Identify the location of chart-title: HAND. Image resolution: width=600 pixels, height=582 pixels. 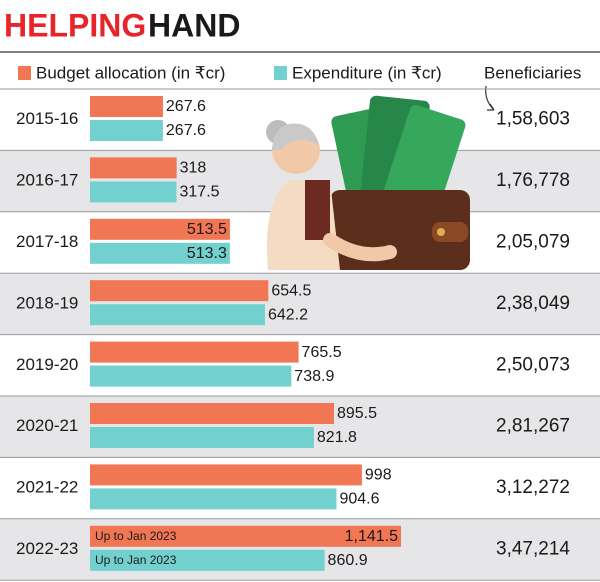
(194, 25).